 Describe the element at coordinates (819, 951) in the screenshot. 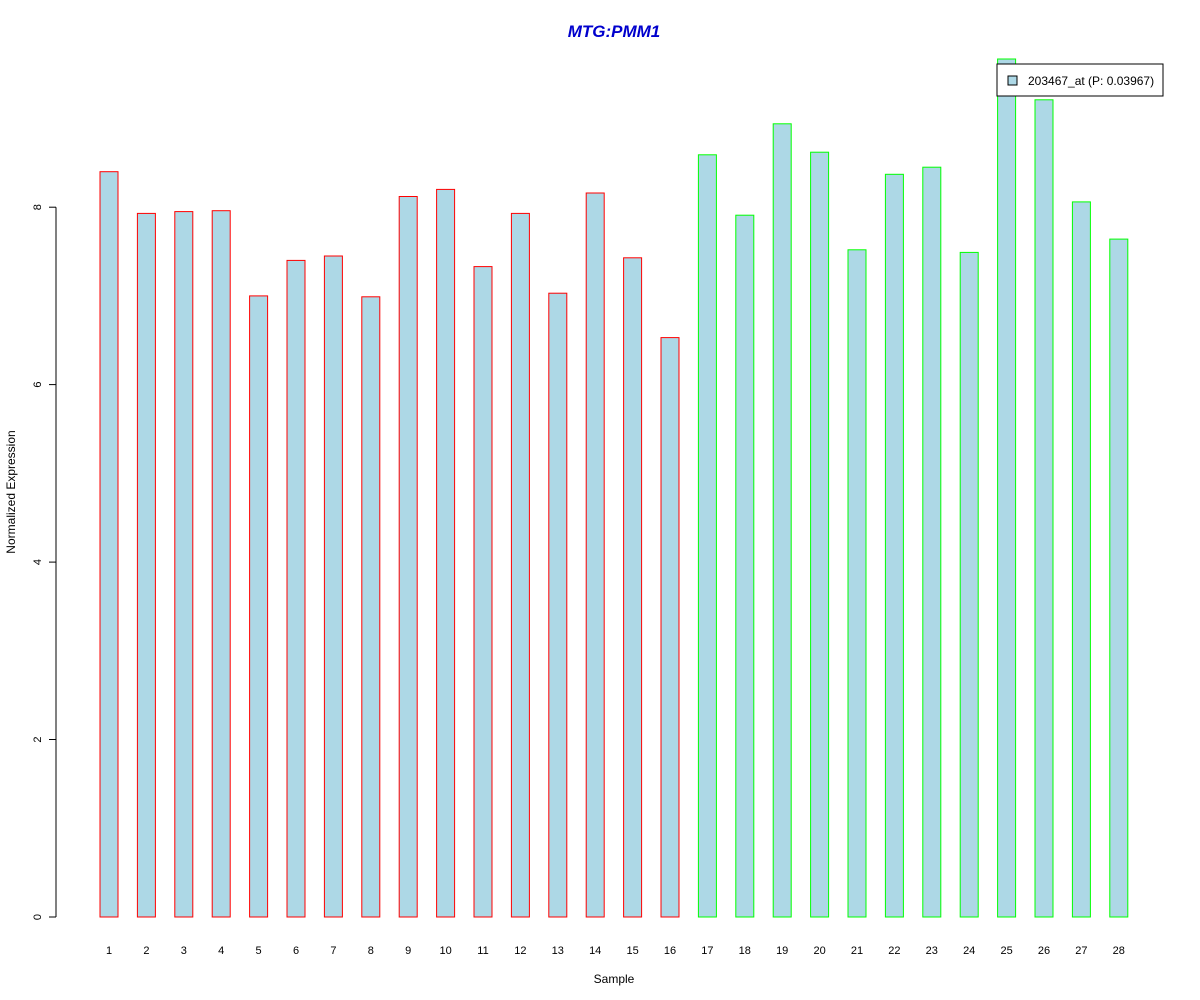

I see `x-tick-label: 20` at that location.